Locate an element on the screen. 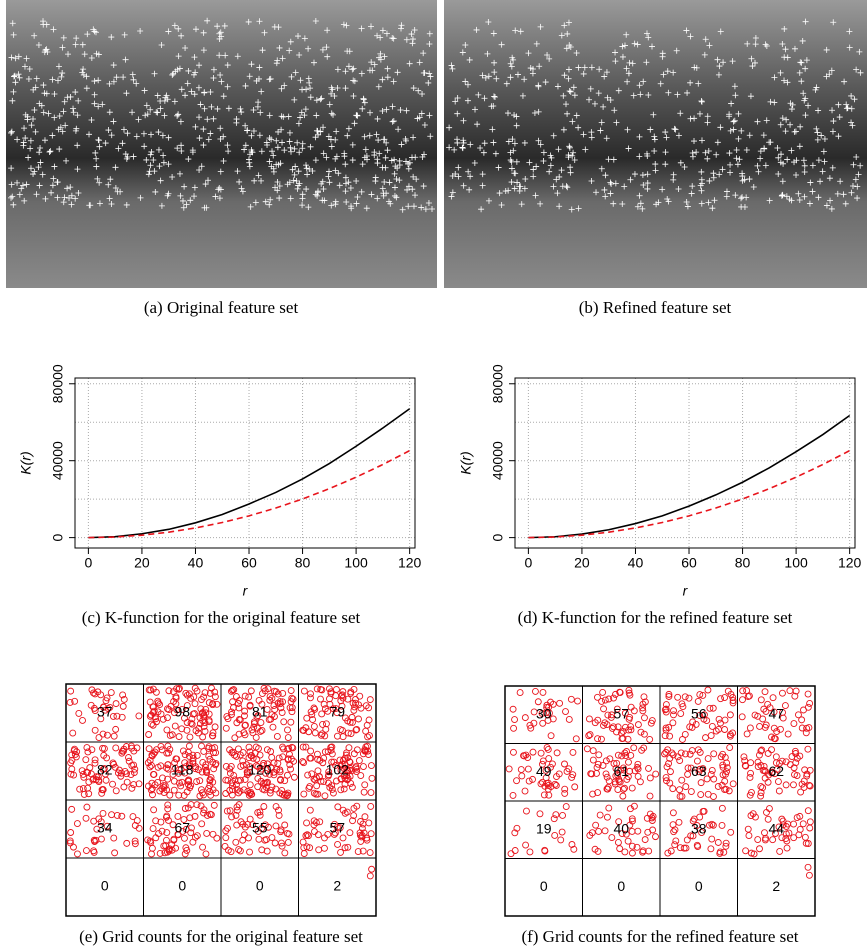 This screenshot has height=949, width=867. cell-count: 67 is located at coordinates (182, 828).